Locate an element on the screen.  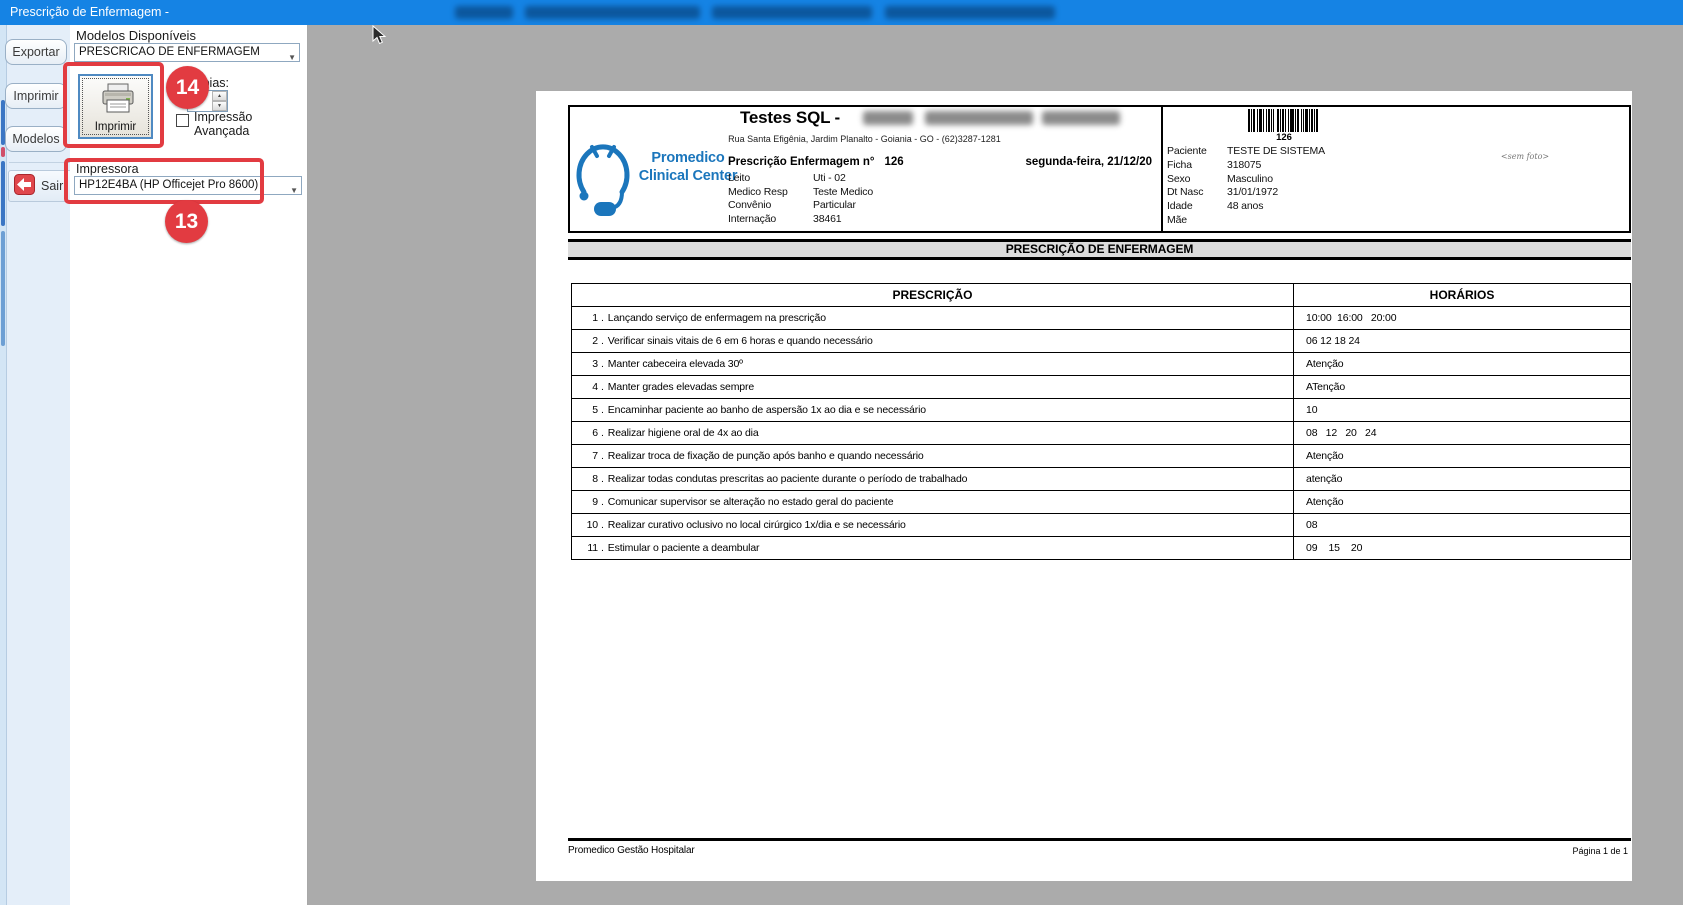
title-bar: Prescrição de Enfermagem - is located at coordinates (841, 12).